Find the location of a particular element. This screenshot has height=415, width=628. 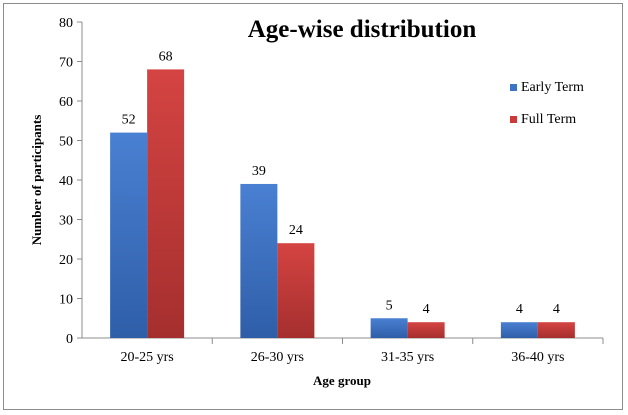

y-tick-label: 10 is located at coordinates (66, 300).